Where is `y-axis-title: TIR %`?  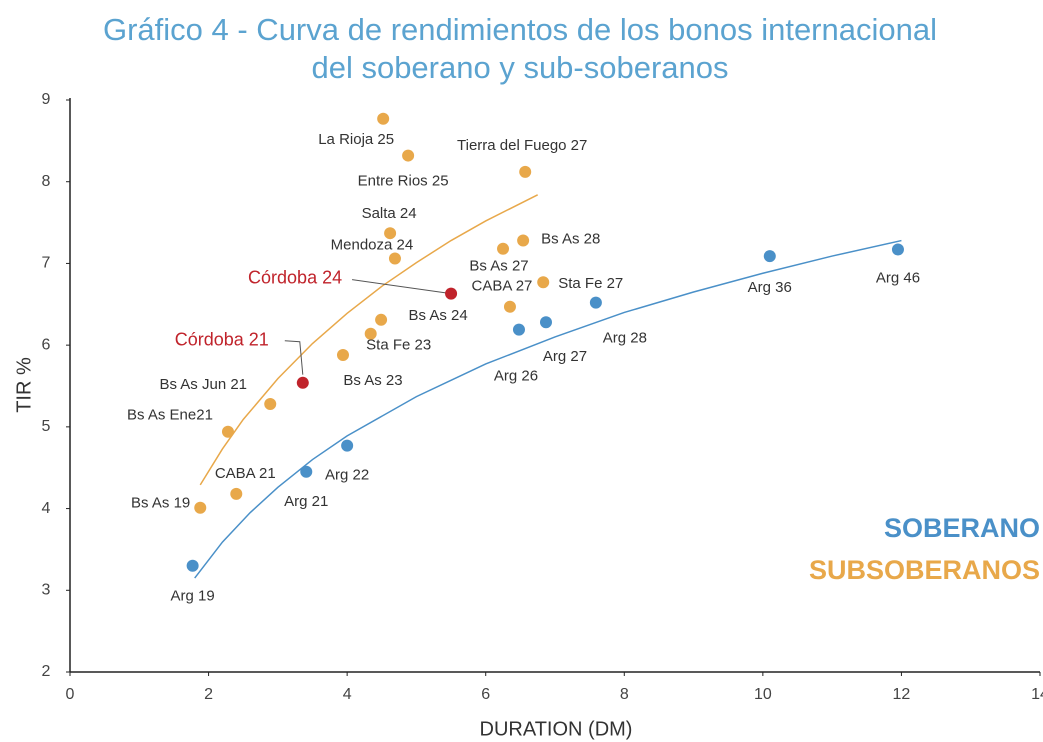 y-axis-title: TIR % is located at coordinates (24, 385).